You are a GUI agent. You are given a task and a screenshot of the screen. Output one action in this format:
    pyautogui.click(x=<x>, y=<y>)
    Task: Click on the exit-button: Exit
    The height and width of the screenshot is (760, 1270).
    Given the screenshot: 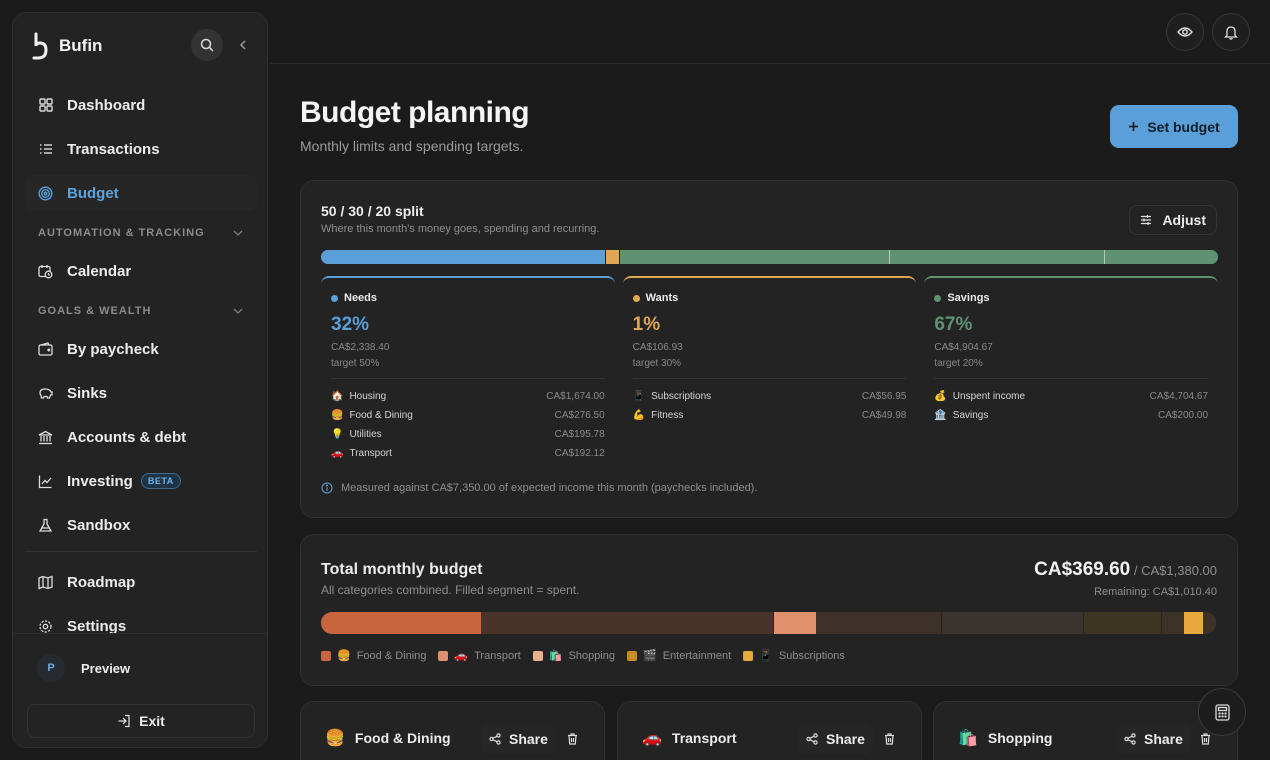 What is the action you would take?
    pyautogui.click(x=141, y=721)
    